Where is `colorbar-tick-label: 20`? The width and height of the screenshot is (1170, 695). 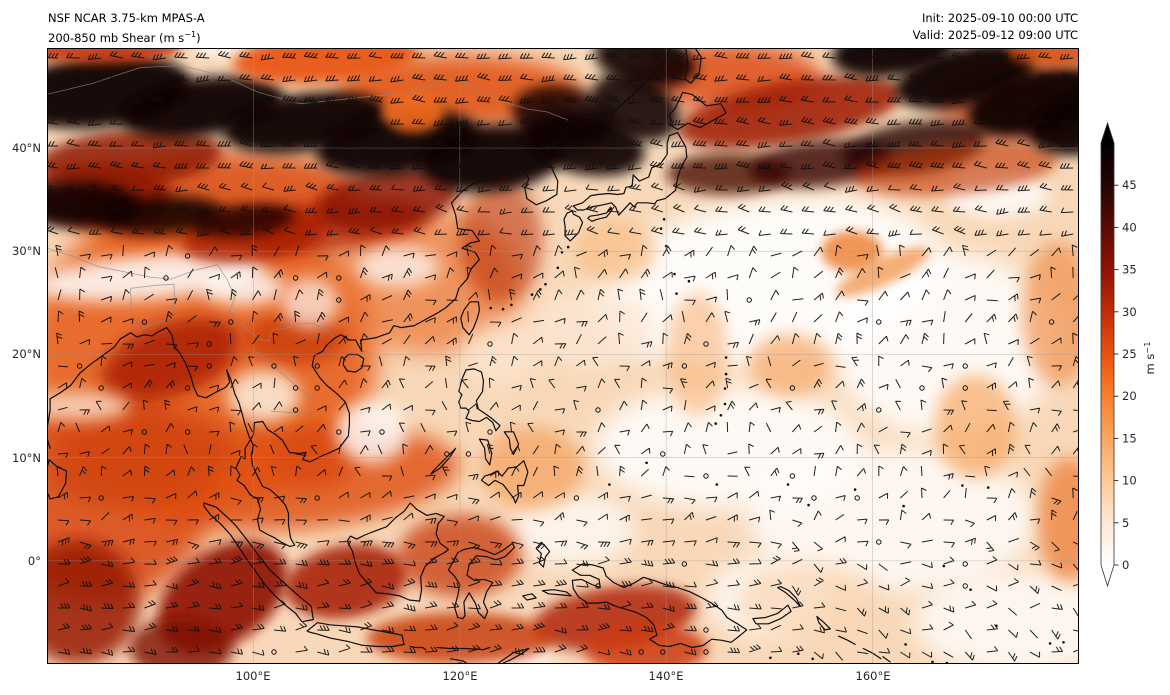 colorbar-tick-label: 20 is located at coordinates (1129, 396).